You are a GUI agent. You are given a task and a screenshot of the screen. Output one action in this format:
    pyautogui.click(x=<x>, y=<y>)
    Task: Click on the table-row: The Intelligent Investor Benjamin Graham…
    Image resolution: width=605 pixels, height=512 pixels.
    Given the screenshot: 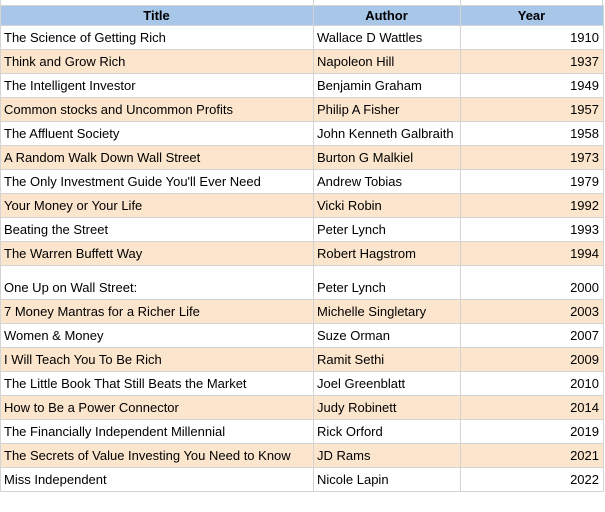 What is the action you would take?
    pyautogui.click(x=302, y=85)
    